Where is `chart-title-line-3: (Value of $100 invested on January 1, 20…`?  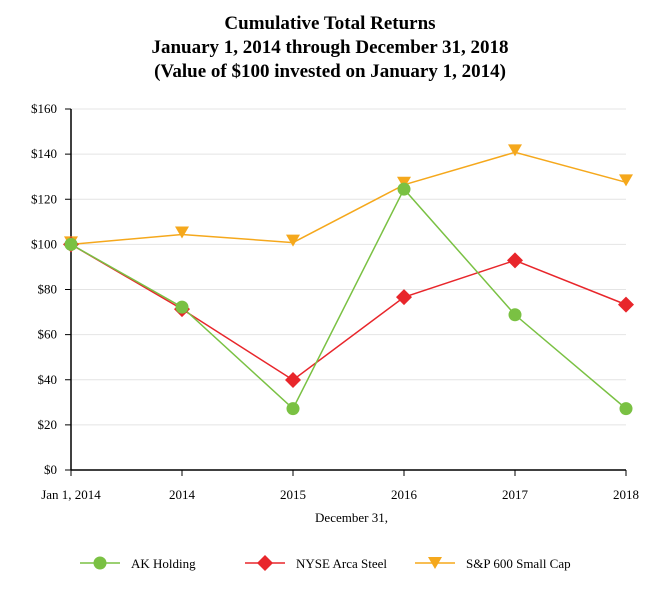 chart-title-line-3: (Value of $100 invested on January 1, 20… is located at coordinates (330, 71).